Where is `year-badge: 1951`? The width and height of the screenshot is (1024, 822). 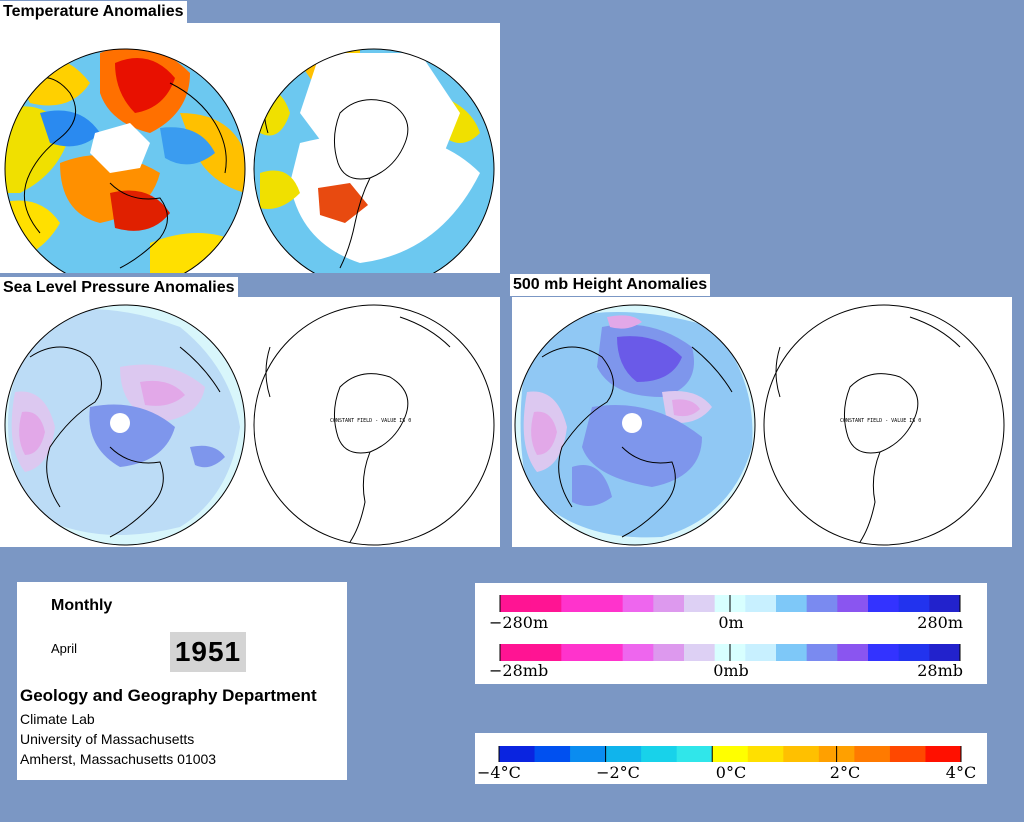 year-badge: 1951 is located at coordinates (208, 652).